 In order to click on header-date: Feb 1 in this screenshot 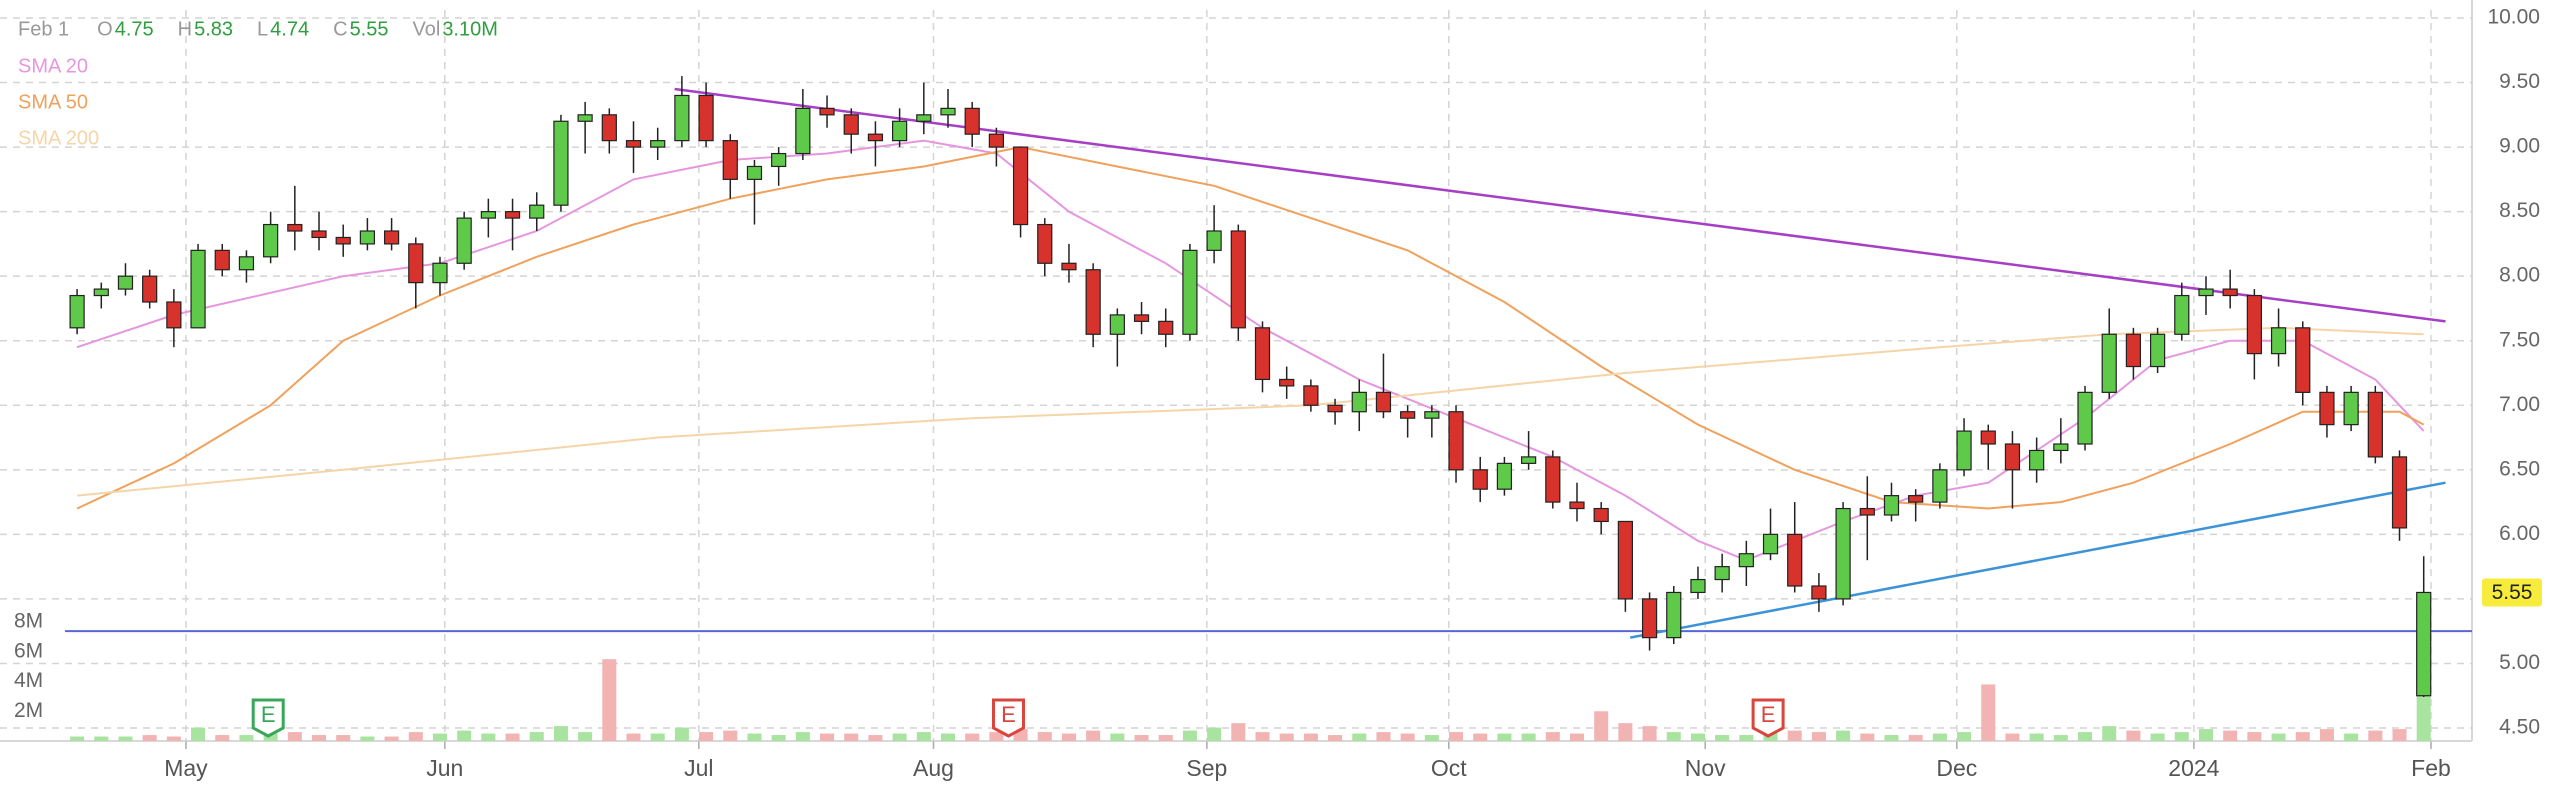, I will do `click(43, 29)`.